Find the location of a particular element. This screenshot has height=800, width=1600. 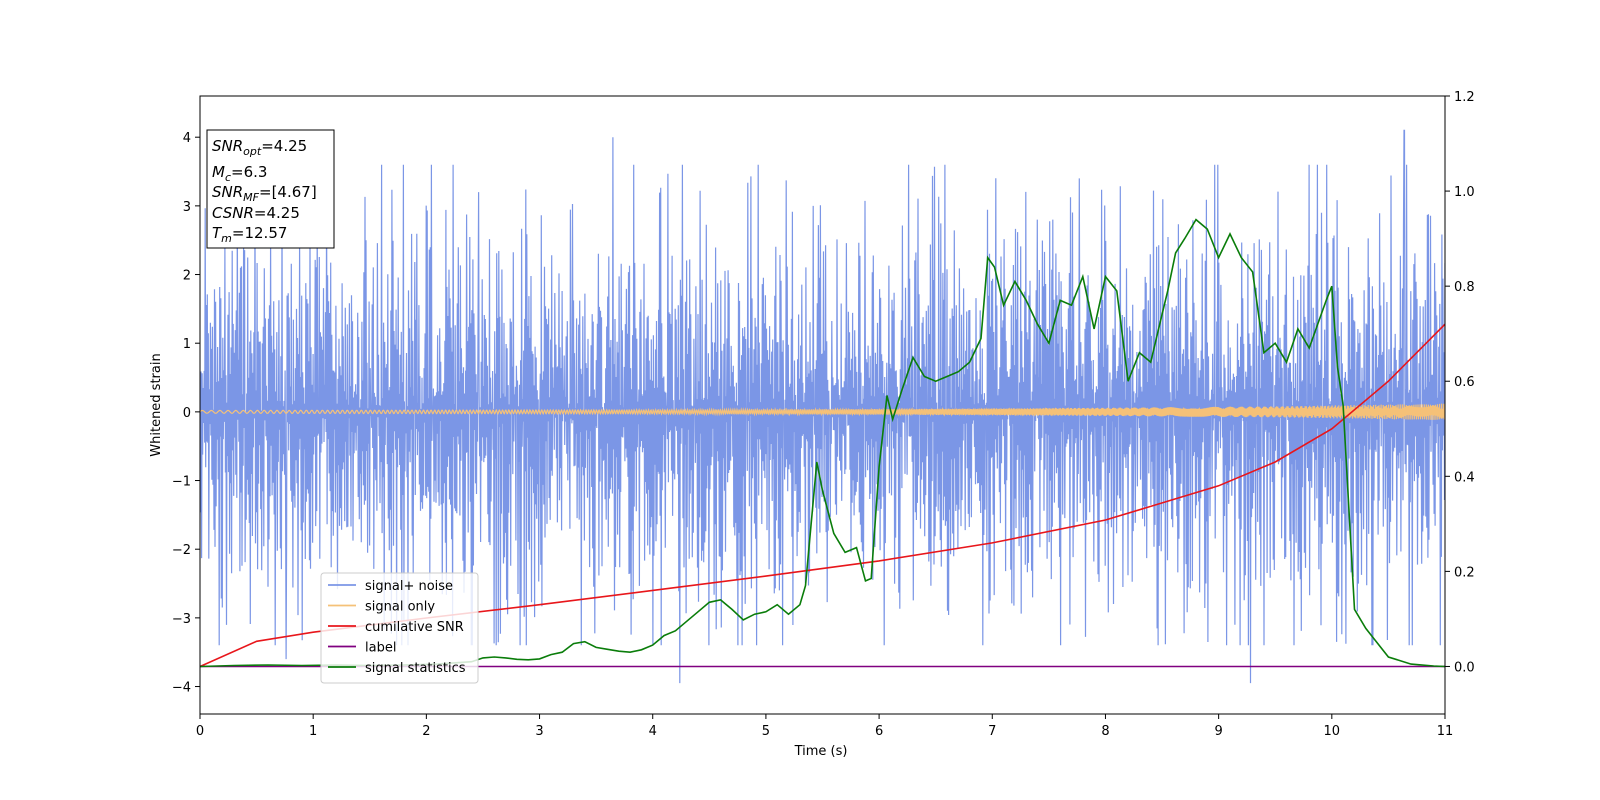

y-tick-label: −4 is located at coordinates (181, 688).